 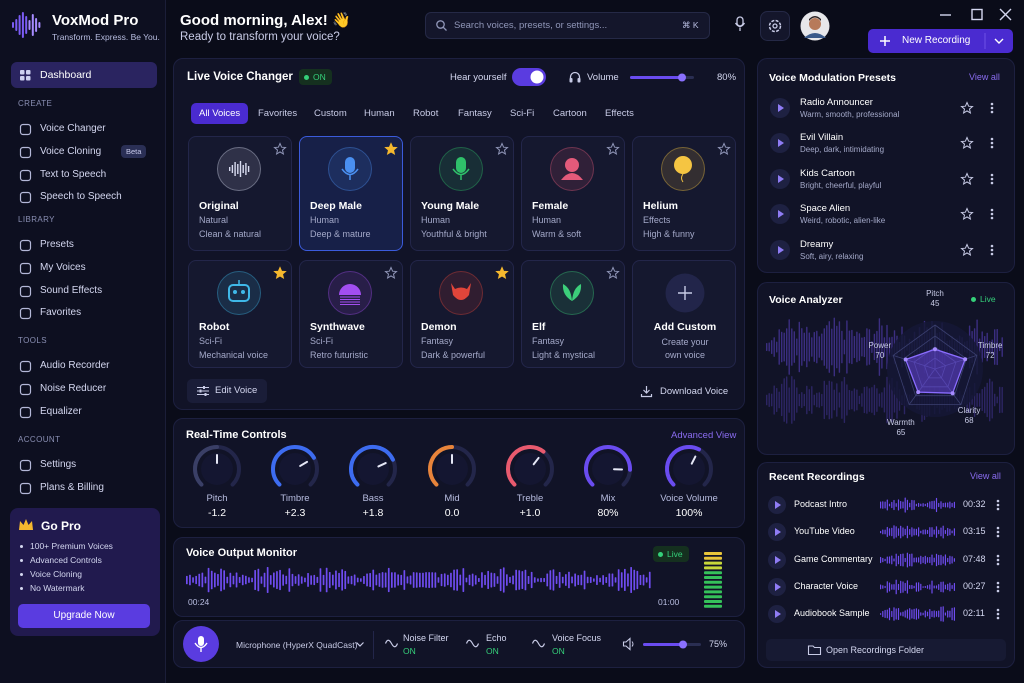 I want to click on tab: All Voices, so click(x=220, y=113).